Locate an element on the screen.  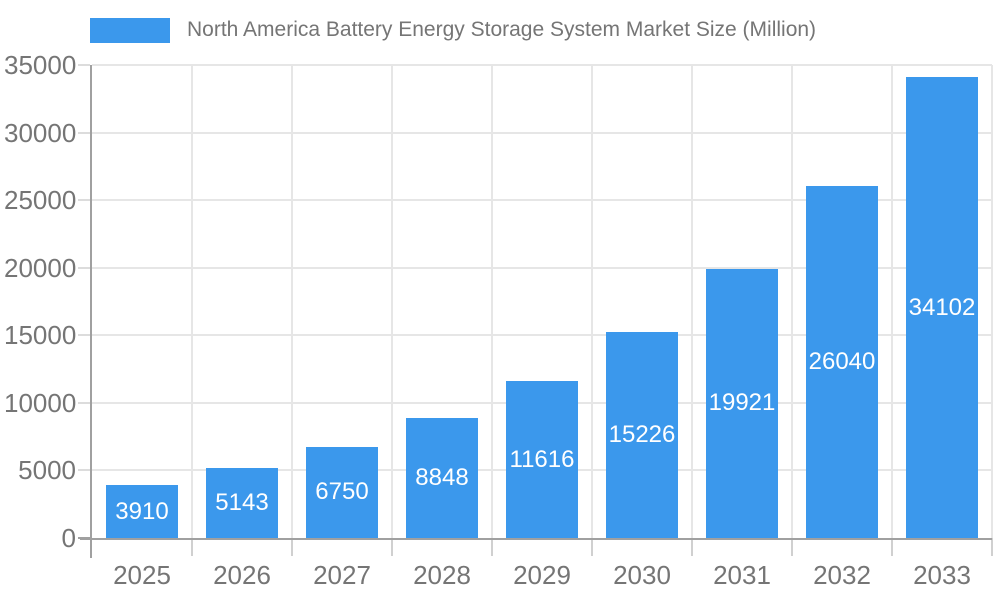
bar-2027: 6750 is located at coordinates (342, 492).